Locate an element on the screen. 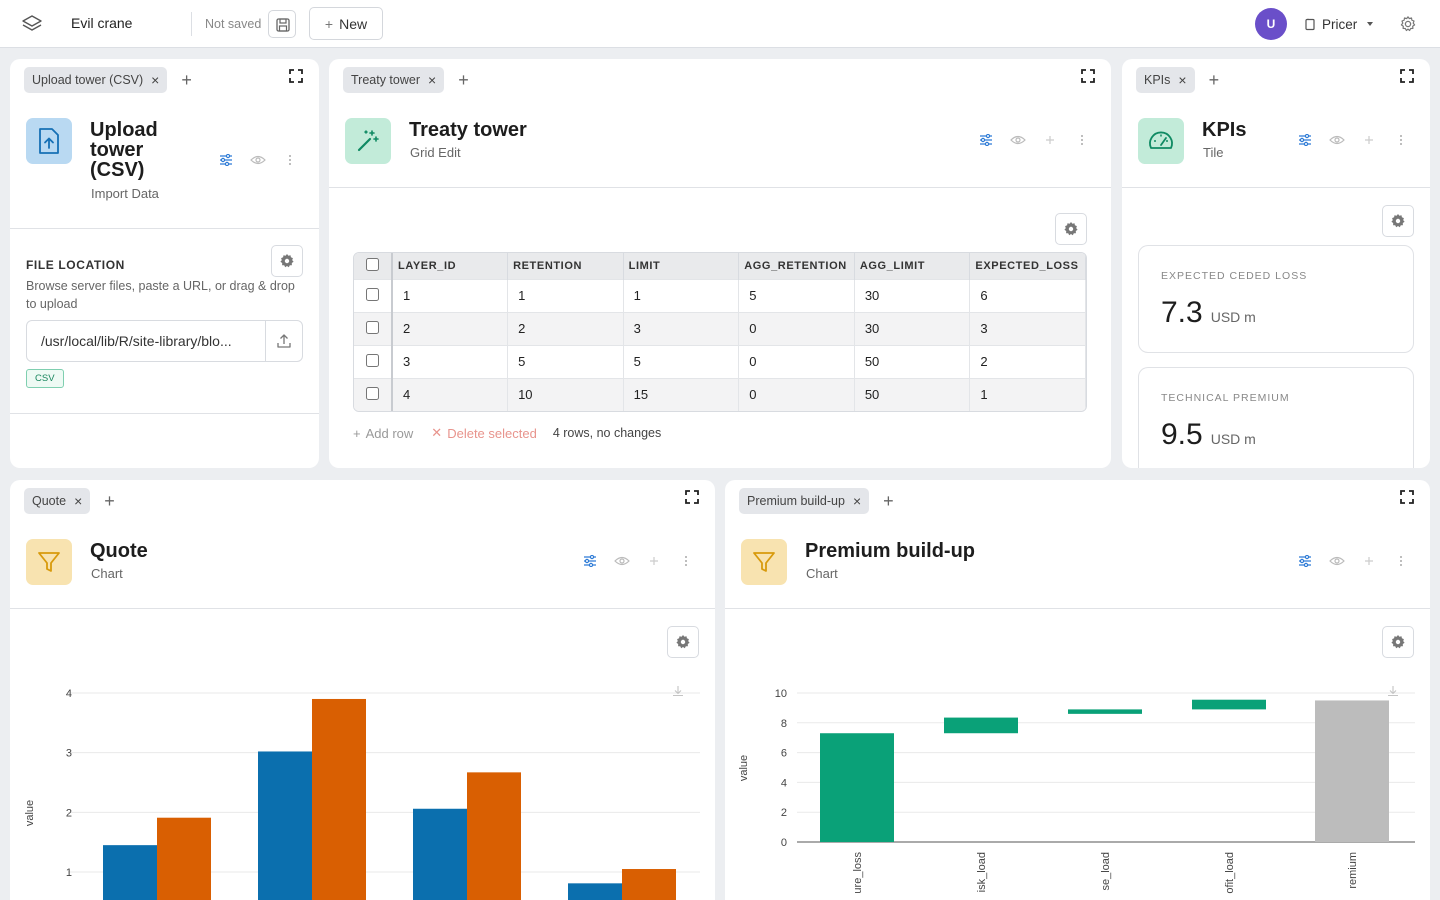 Image resolution: width=1440 pixels, height=900 pixels. select-all-checkbox is located at coordinates (372, 264).